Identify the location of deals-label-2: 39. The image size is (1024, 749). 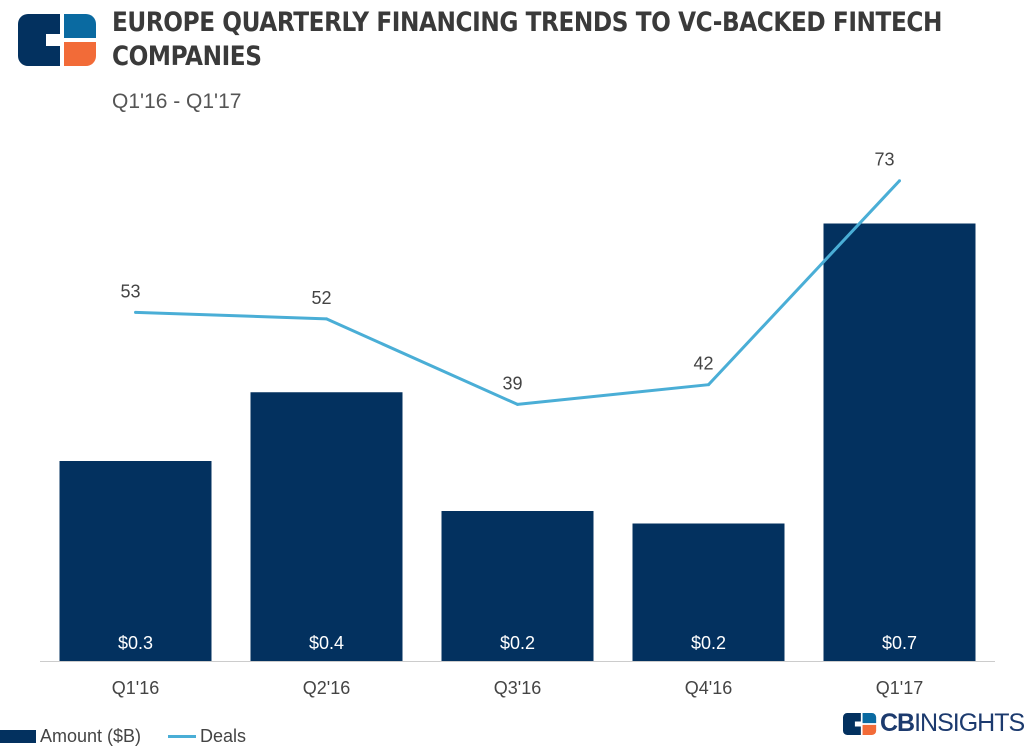
(512, 383).